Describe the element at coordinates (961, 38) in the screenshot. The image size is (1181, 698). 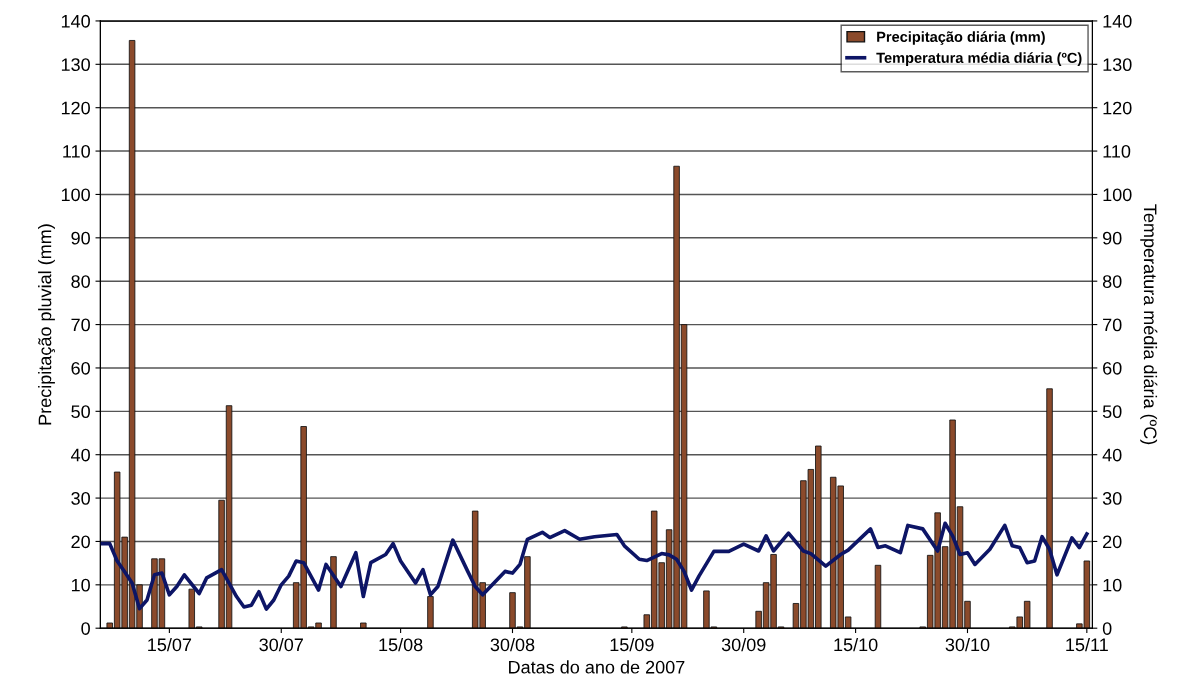
I see `legend-label: Precipitação diária (mm)` at that location.